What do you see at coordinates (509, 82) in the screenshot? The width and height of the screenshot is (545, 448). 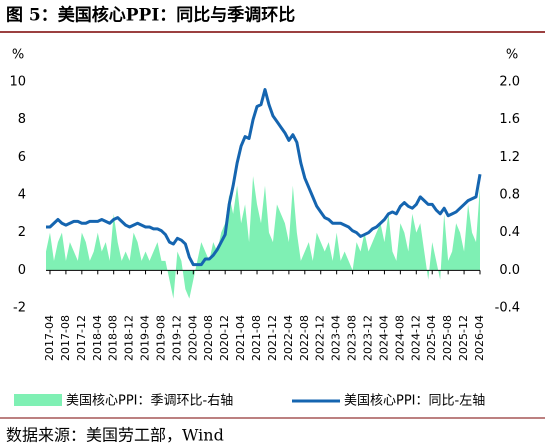 I see `y2-tick-label: 2.0` at bounding box center [509, 82].